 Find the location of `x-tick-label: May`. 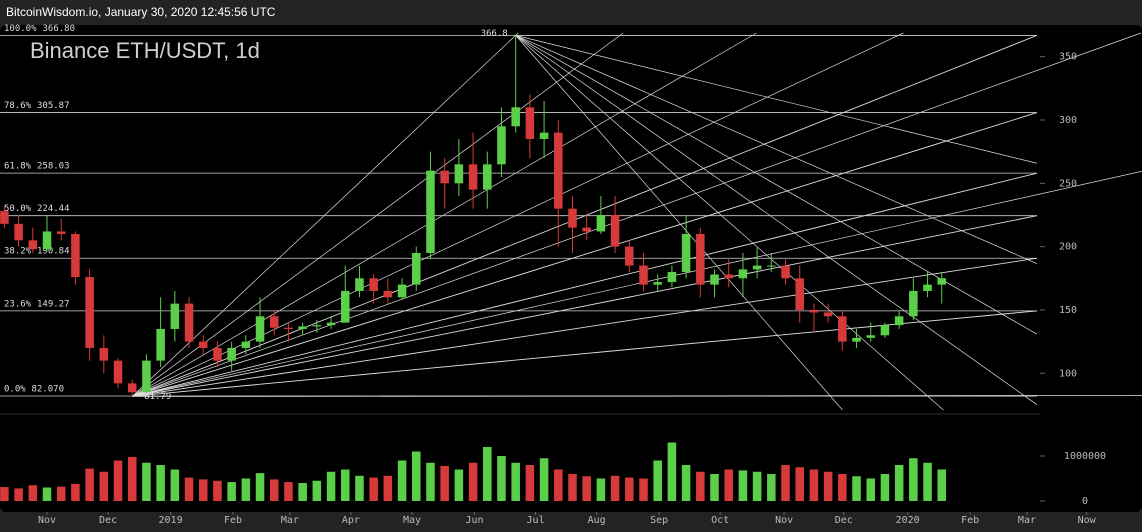

x-tick-label: May is located at coordinates (412, 520).